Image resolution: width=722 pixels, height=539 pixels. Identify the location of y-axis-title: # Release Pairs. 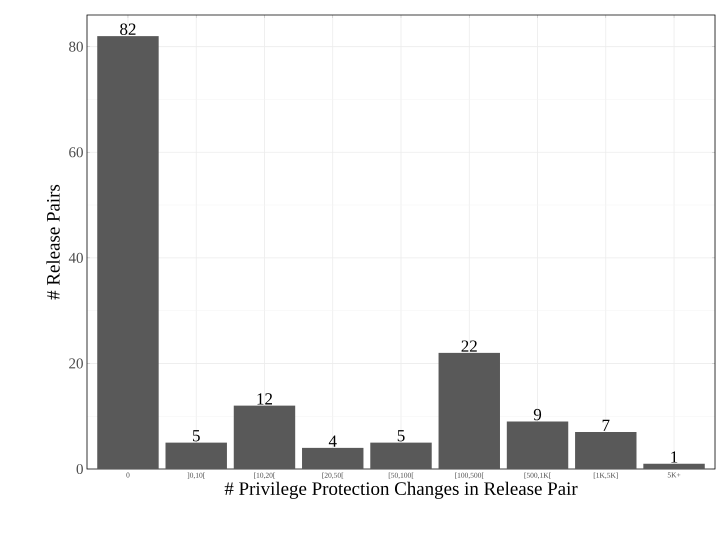
(53, 242).